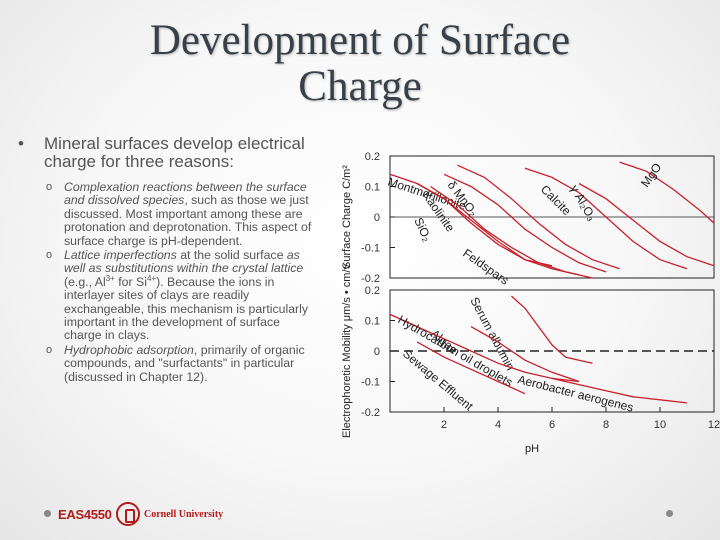 The width and height of the screenshot is (720, 540). What do you see at coordinates (347, 217) in the screenshot?
I see `y-axis-label: Surface Charge C/m²` at bounding box center [347, 217].